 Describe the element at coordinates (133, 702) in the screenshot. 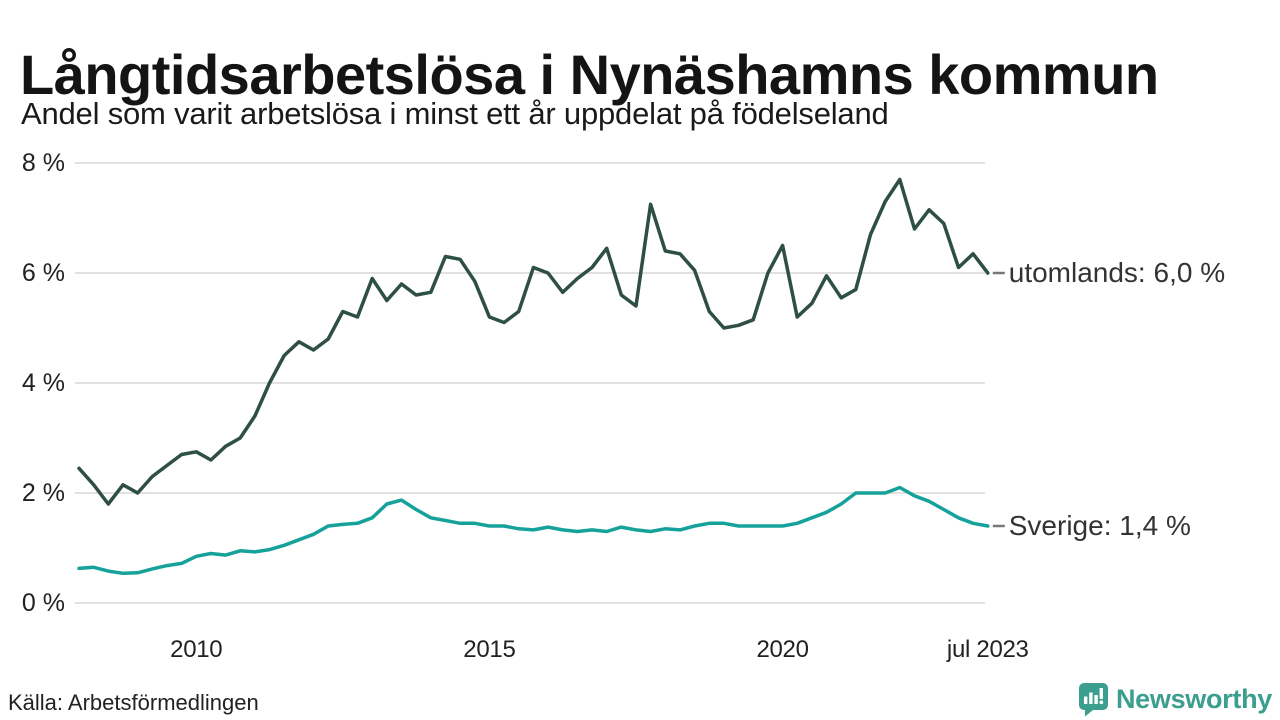

I see `source-note: Källa: Arbetsförmedlingen` at that location.